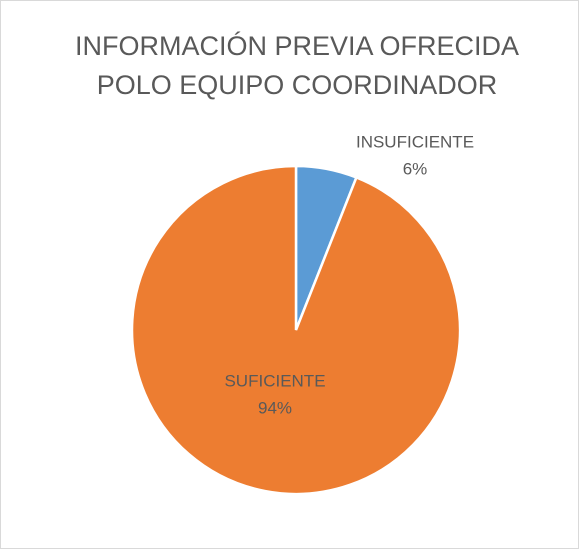 The image size is (579, 549). What do you see at coordinates (274, 380) in the screenshot?
I see `data-label-category: SUFICIENTE` at bounding box center [274, 380].